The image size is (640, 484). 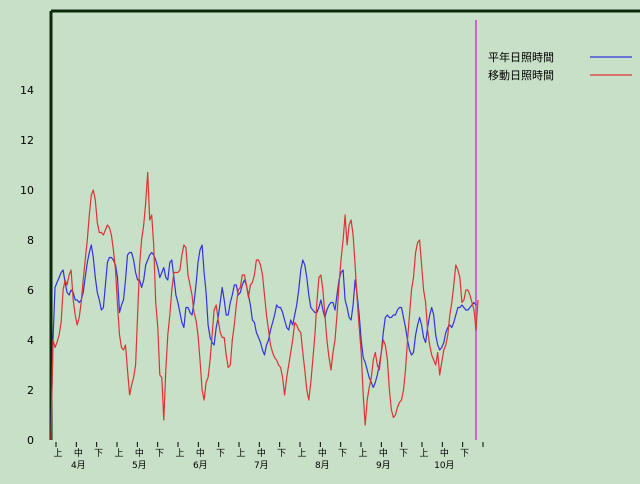 What do you see at coordinates (200, 465) in the screenshot?
I see `month-label: 6月` at bounding box center [200, 465].